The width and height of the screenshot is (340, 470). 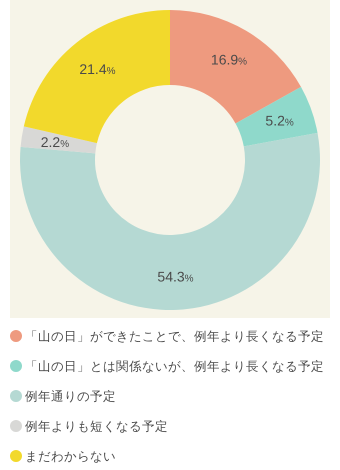 What do you see at coordinates (70, 397) in the screenshot?
I see `legend-label: 例年通りの予定` at bounding box center [70, 397].